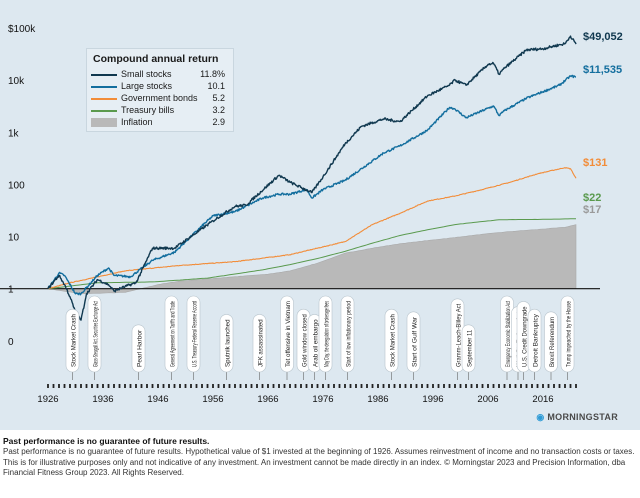 The image size is (640, 498). Describe the element at coordinates (227, 343) in the screenshot. I see `event-label: Sputnik launched` at that location.